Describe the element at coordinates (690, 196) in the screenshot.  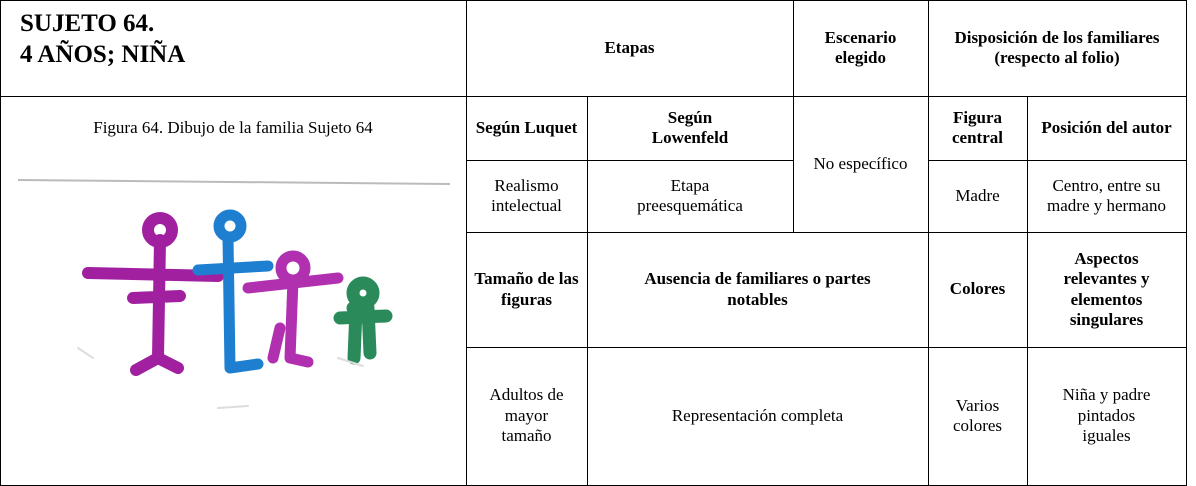
I see `table-cell: Etapa preesquemática` at that location.